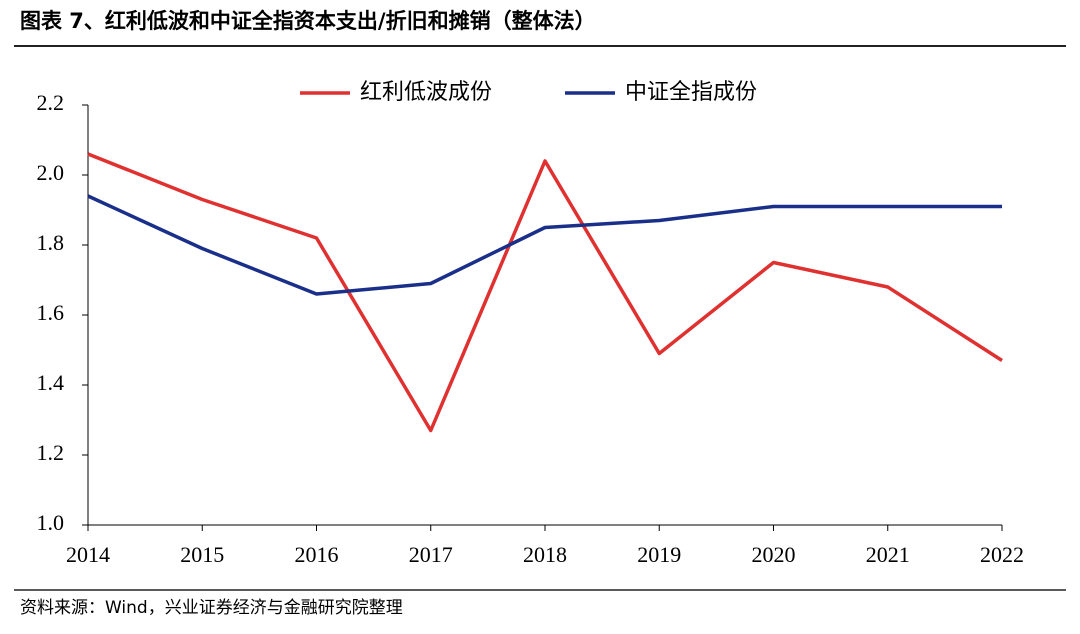 The height and width of the screenshot is (634, 1080). I want to click on legend-label: 红利低波成份, so click(426, 92).